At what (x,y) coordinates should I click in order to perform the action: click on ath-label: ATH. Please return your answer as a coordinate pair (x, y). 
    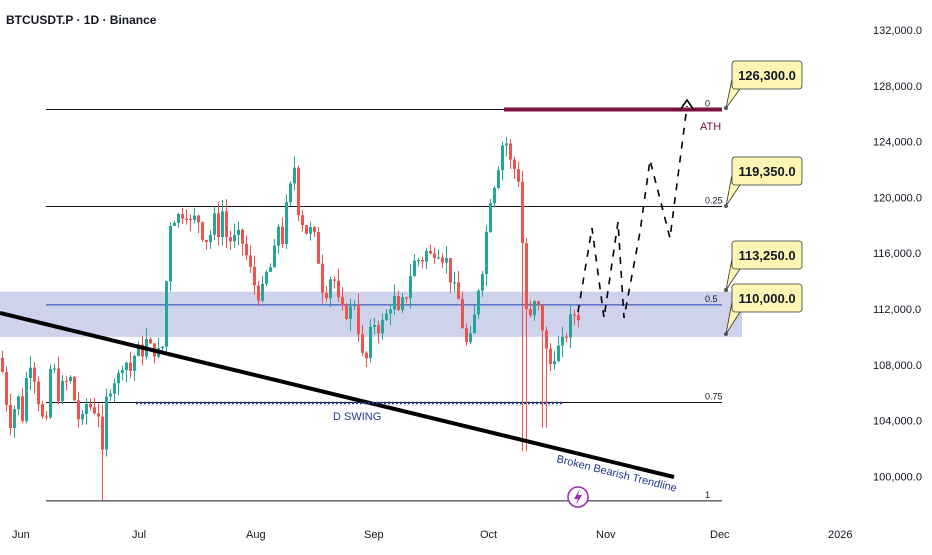
    Looking at the image, I should click on (710, 127).